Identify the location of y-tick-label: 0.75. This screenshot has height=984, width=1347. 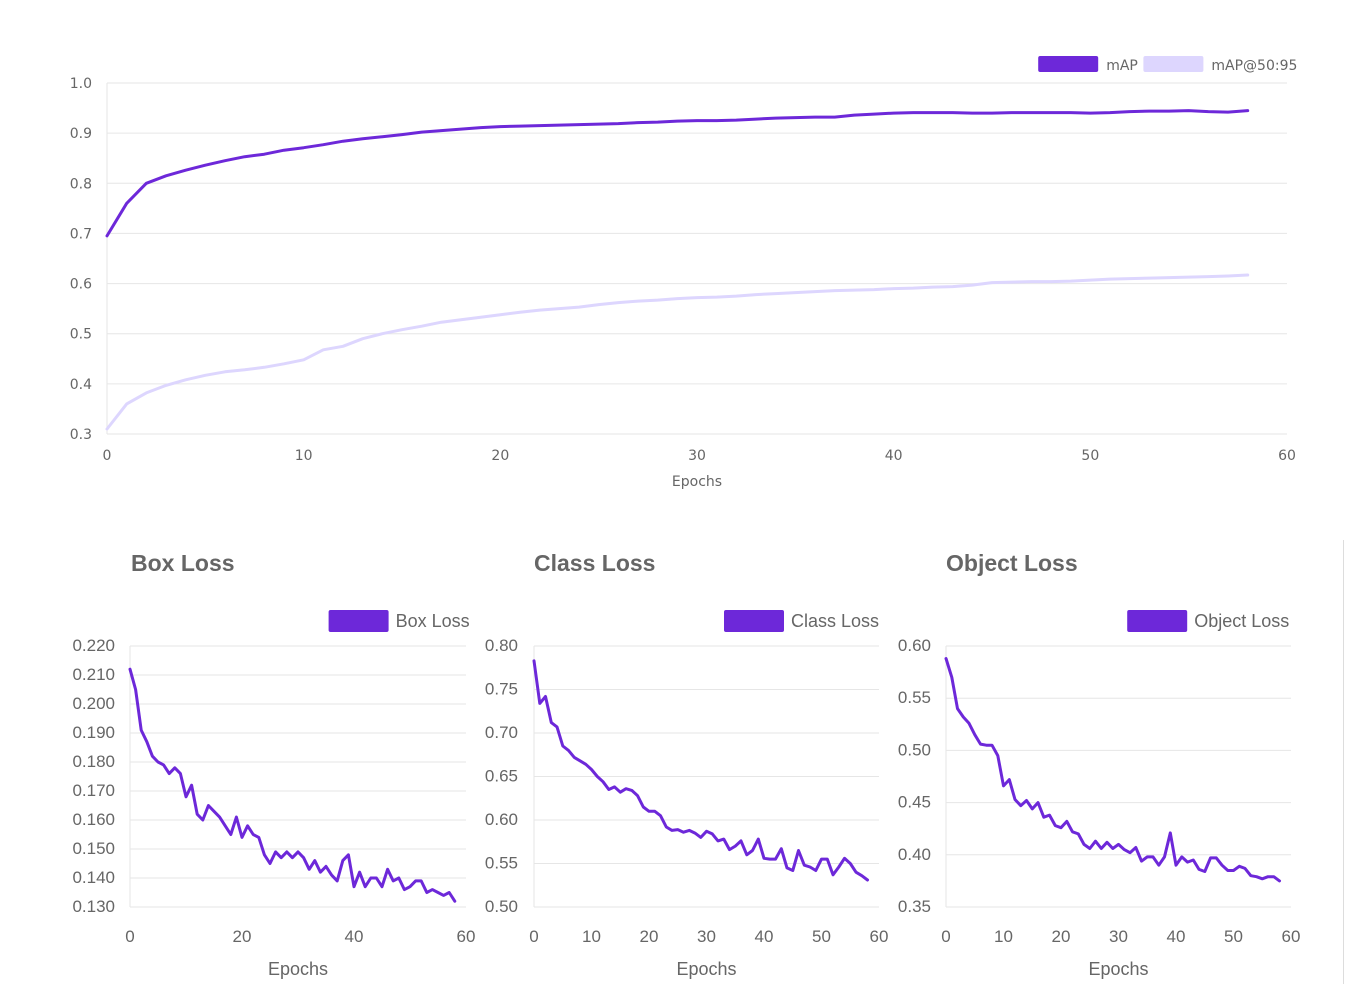
(501, 689).